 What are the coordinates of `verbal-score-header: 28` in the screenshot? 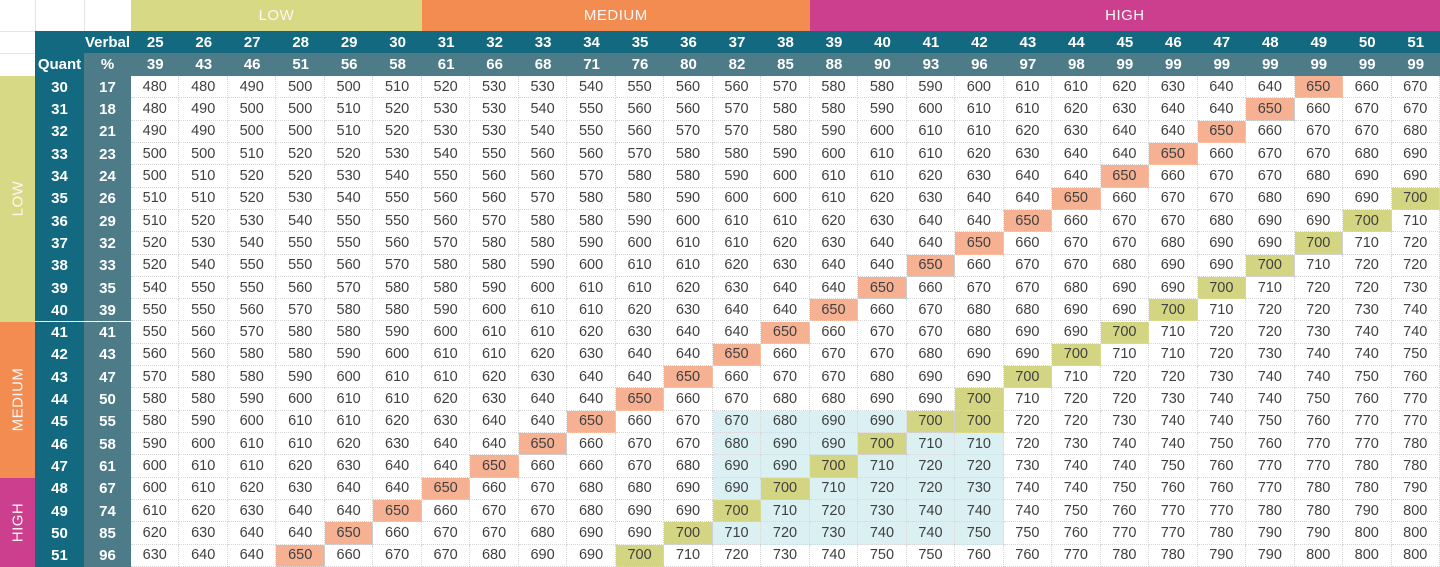 It's located at (300, 42).